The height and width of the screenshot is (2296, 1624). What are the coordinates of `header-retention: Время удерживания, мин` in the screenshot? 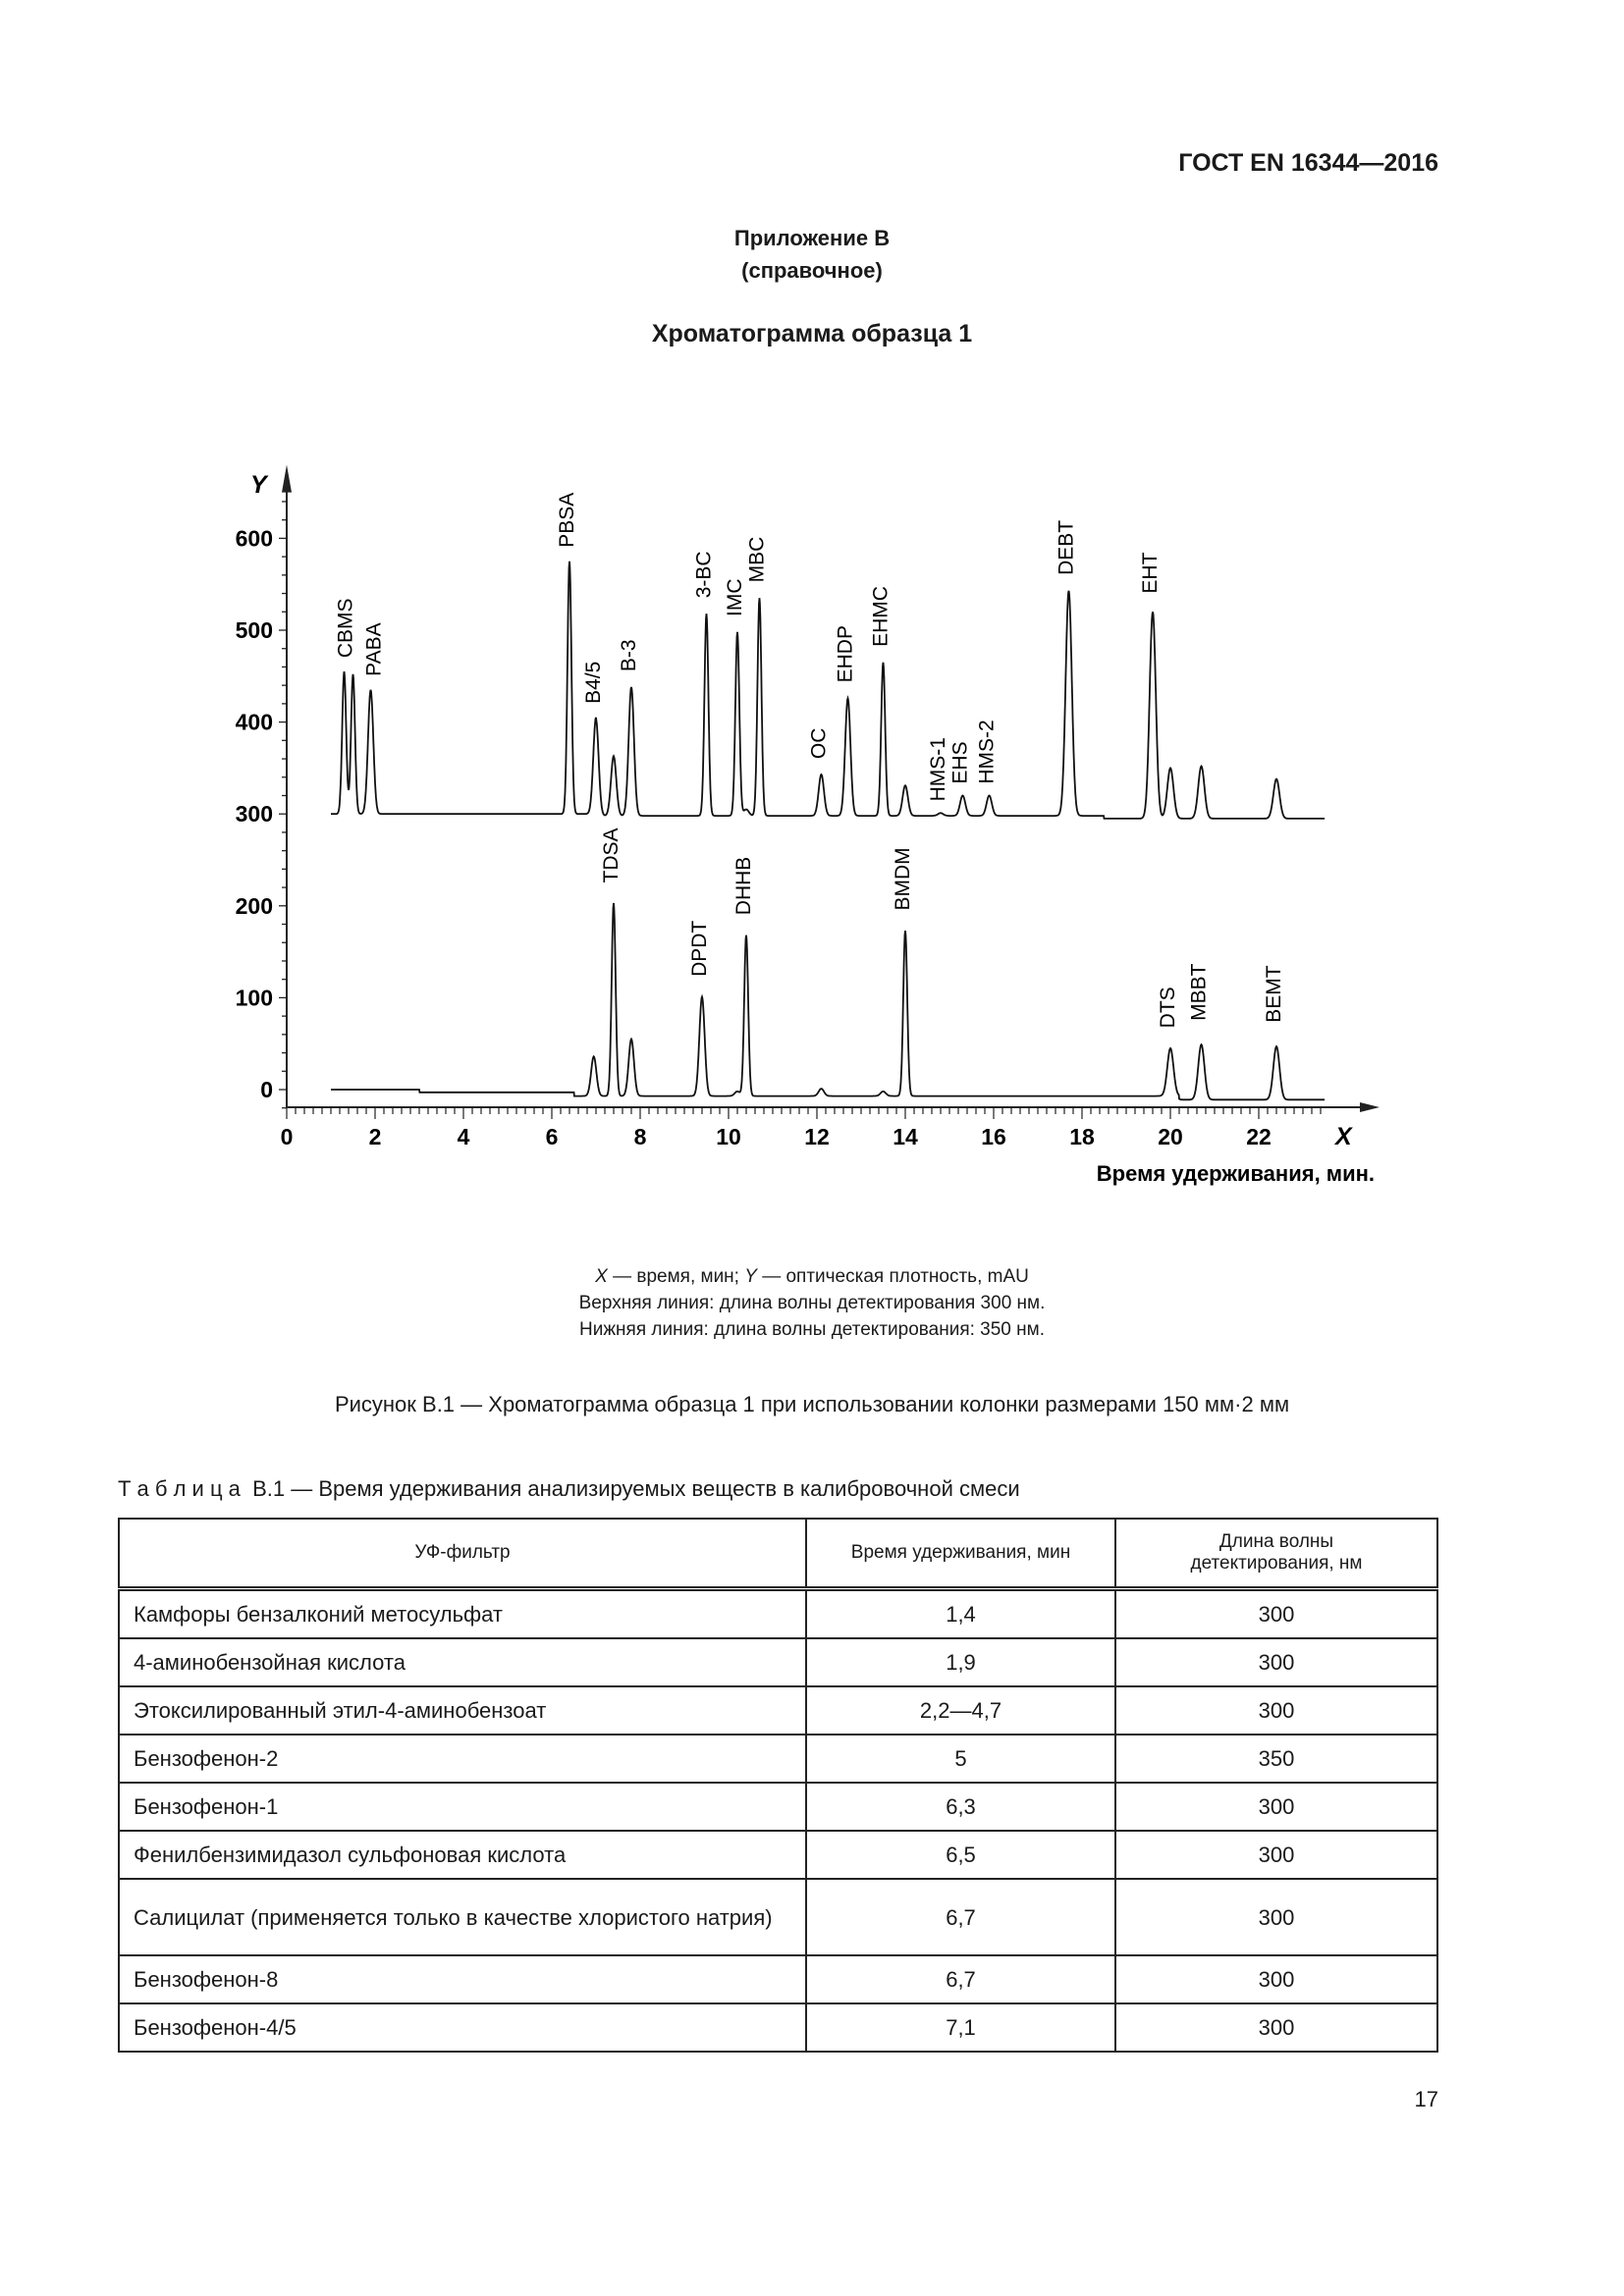 It's located at (960, 1555).